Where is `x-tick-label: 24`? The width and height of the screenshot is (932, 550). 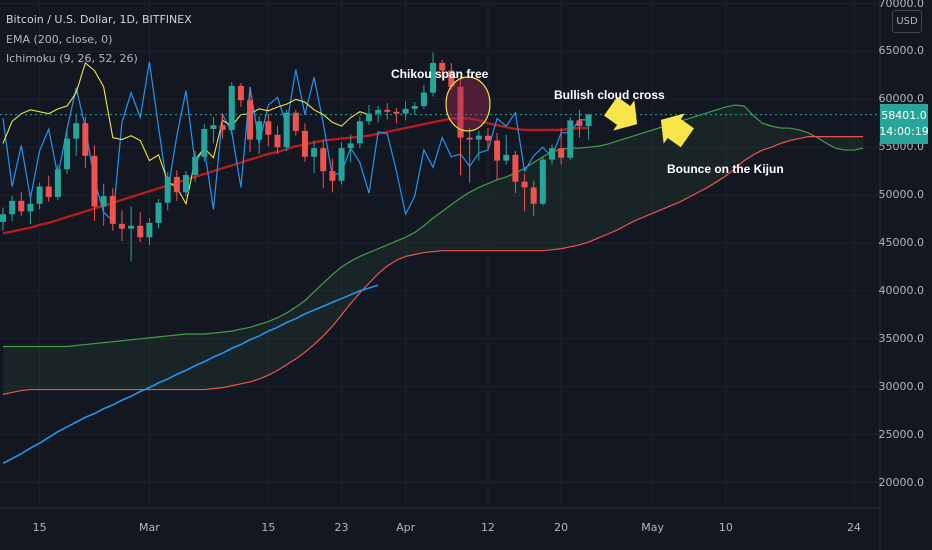
x-tick-label: 24 is located at coordinates (853, 527).